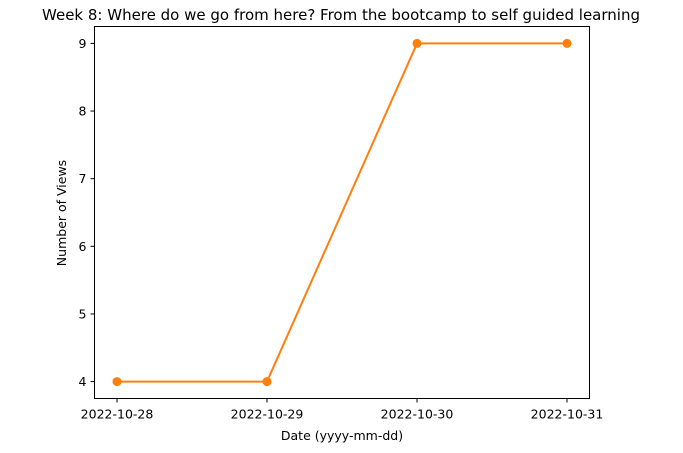 This screenshot has width=683, height=453. I want to click on y-tick-label: 6, so click(83, 246).